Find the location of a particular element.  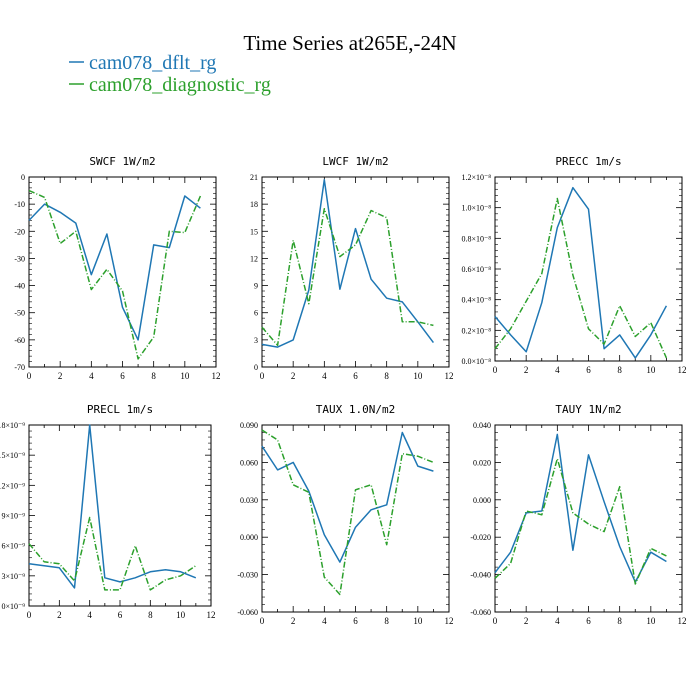

y-tick-label: 18 is located at coordinates (254, 204).